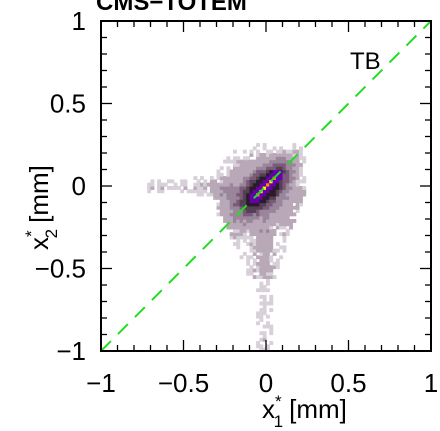  What do you see at coordinates (304, 411) in the screenshot?
I see `x-axis-label: x* 1 [mm]` at bounding box center [304, 411].